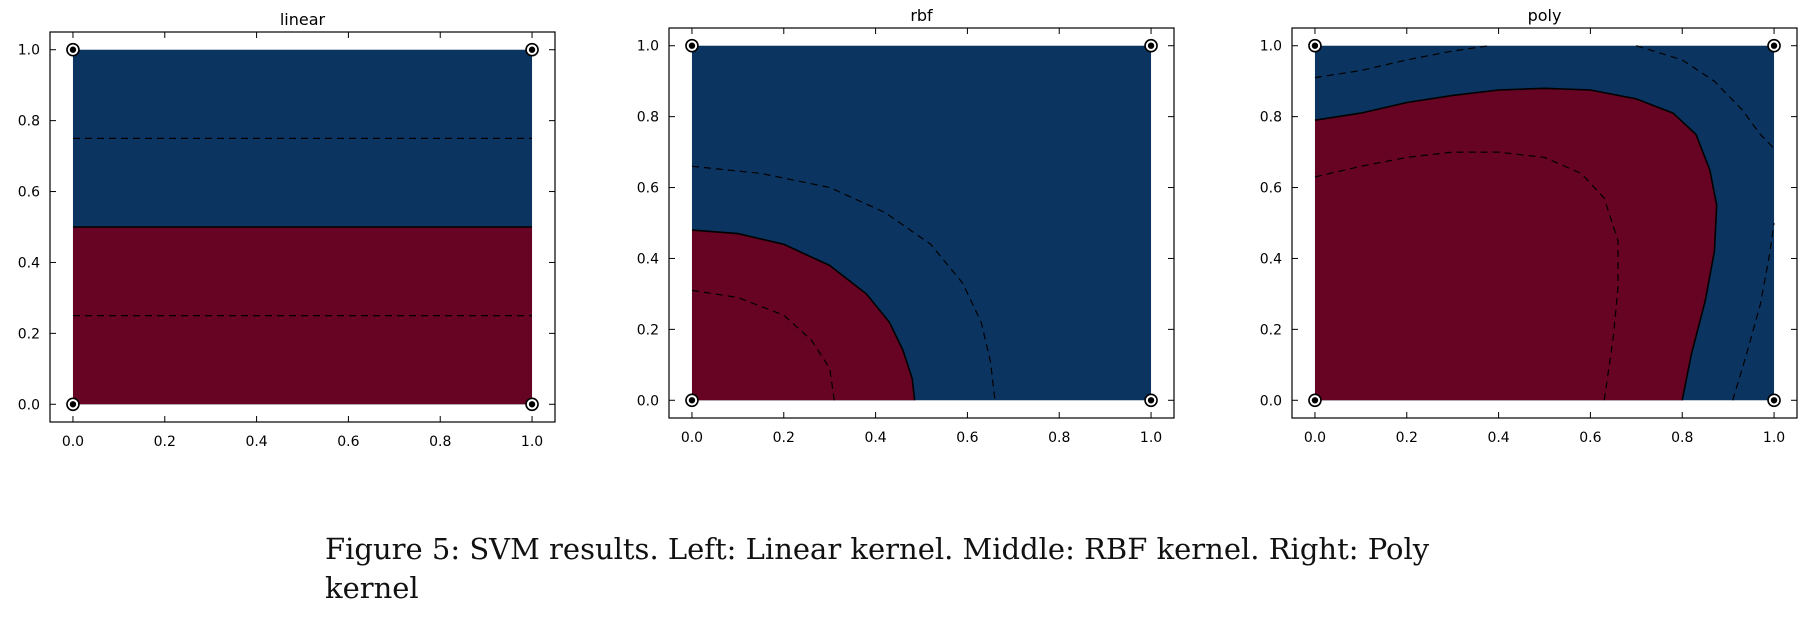  Describe the element at coordinates (1545, 15) in the screenshot. I see `chart-title: poly` at that location.